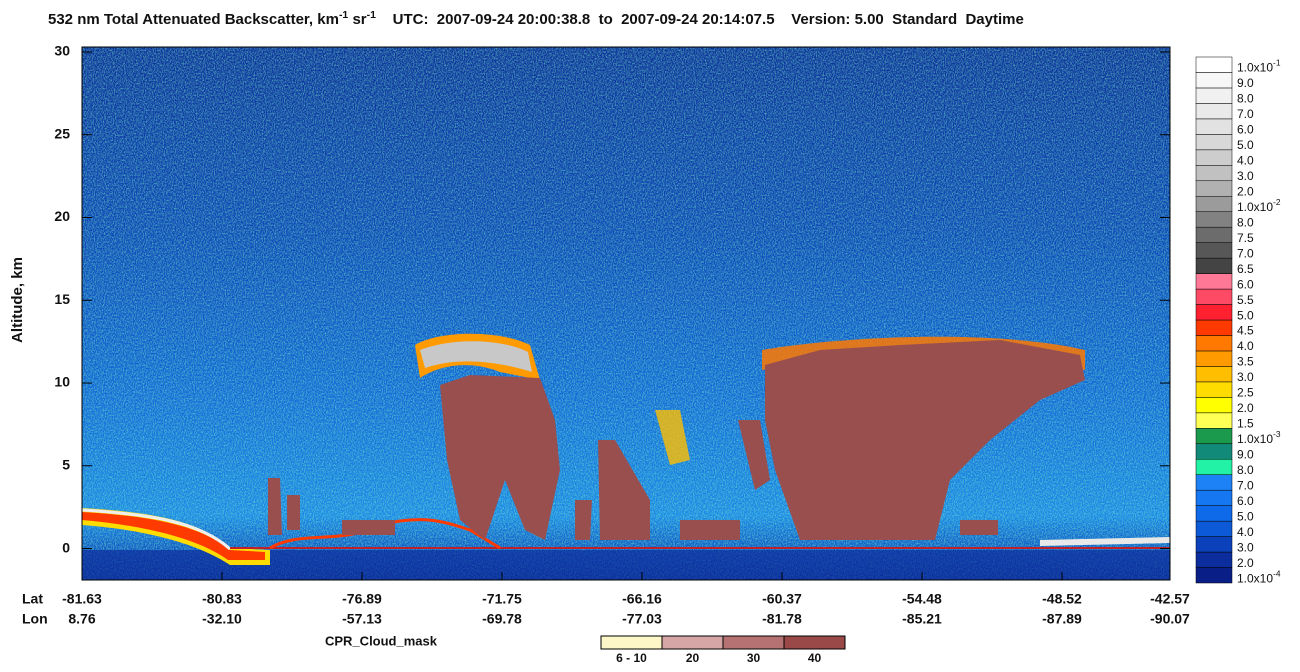 This screenshot has height=672, width=1300. Describe the element at coordinates (1170, 619) in the screenshot. I see `x-lon-label: -90.07` at that location.